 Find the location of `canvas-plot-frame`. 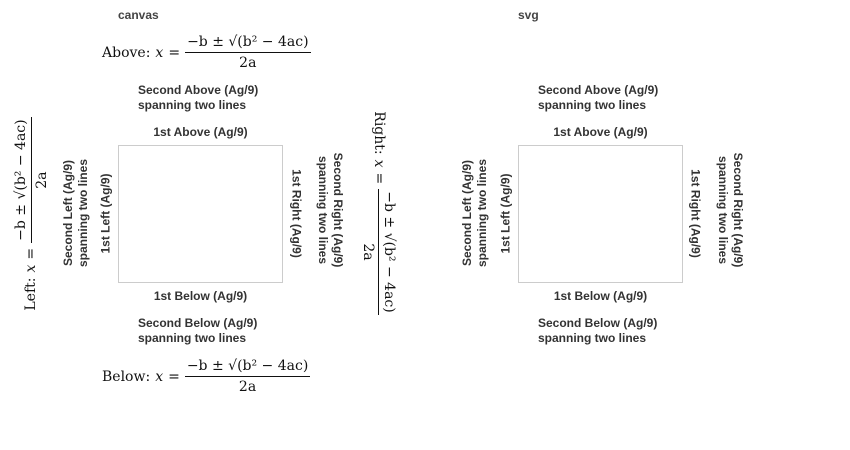

canvas-plot-frame is located at coordinates (200, 214).